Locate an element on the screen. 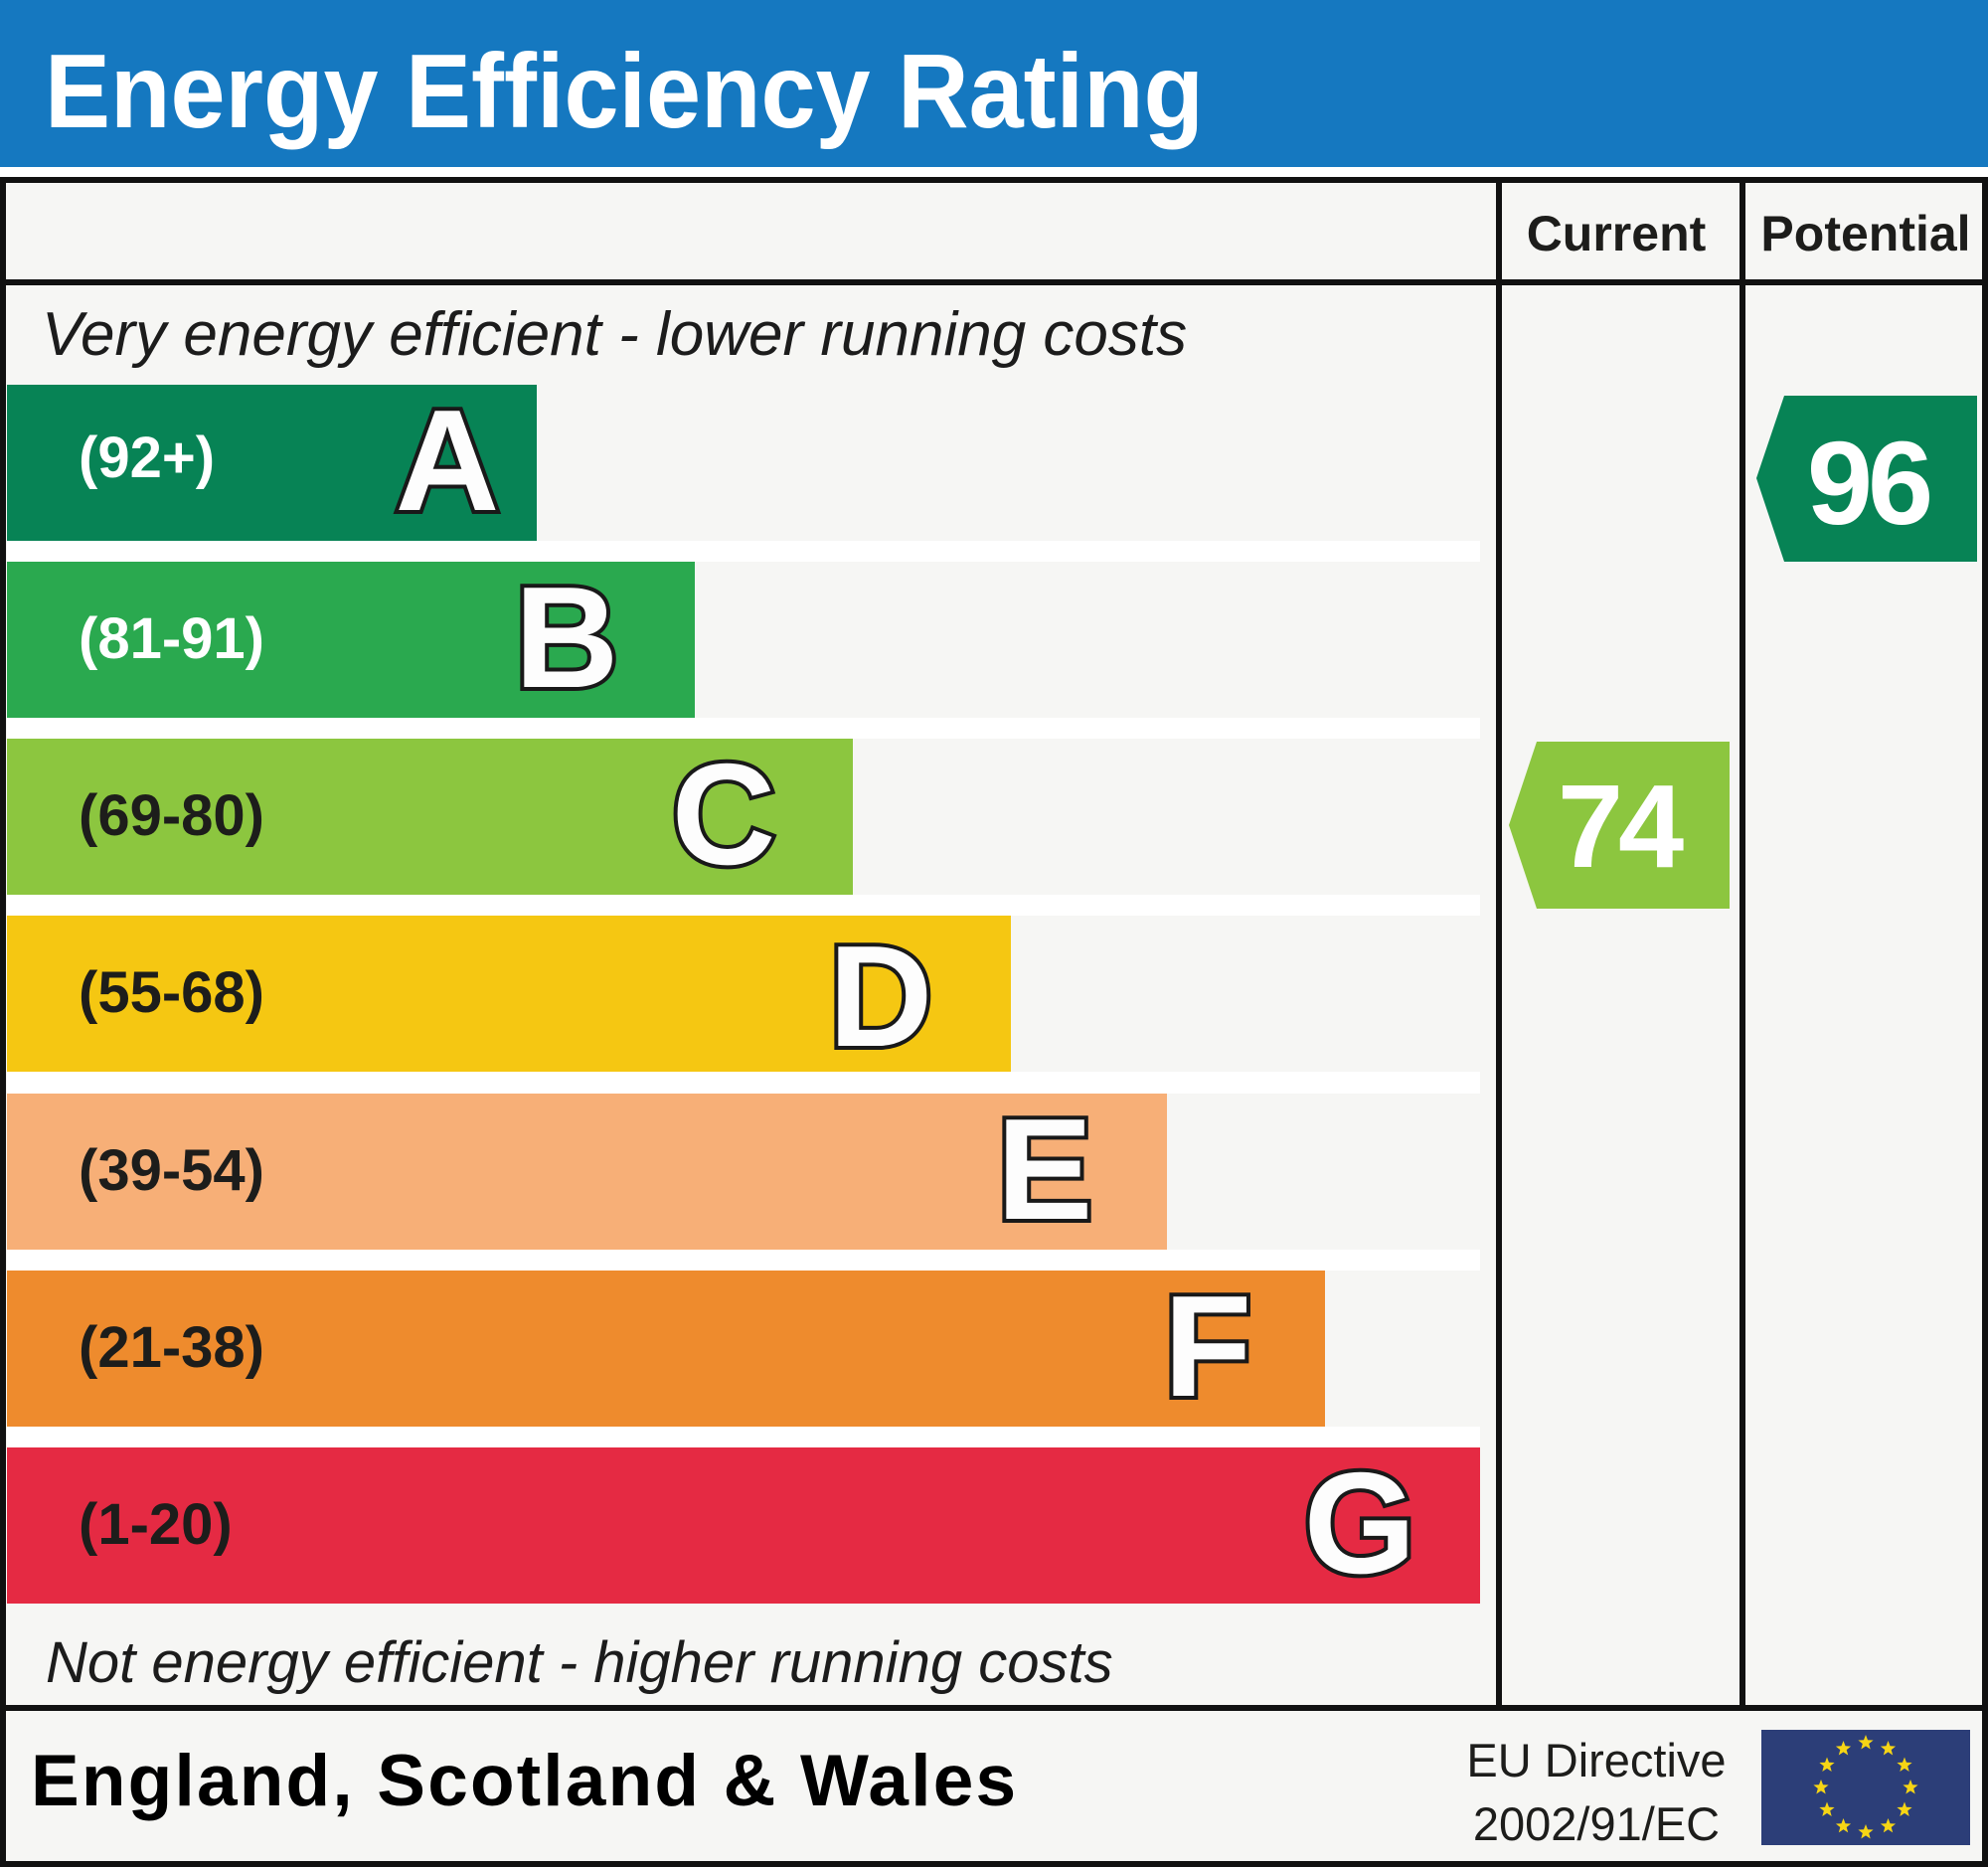 Image resolution: width=1988 pixels, height=1867 pixels. svg-text: Potential is located at coordinates (1865, 233).